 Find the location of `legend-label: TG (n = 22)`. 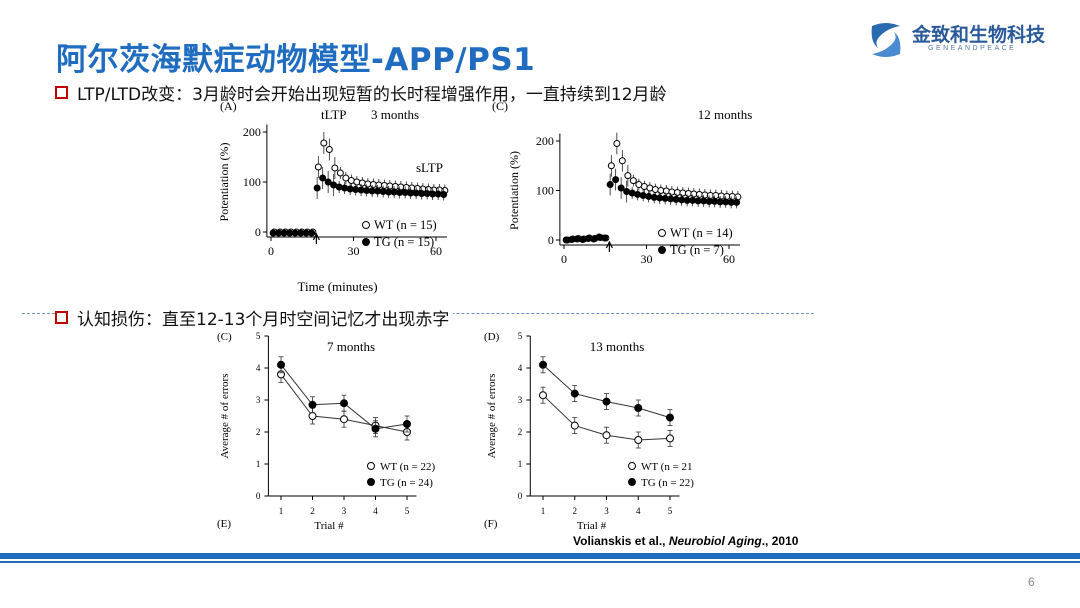

legend-label: TG (n = 22) is located at coordinates (667, 483).